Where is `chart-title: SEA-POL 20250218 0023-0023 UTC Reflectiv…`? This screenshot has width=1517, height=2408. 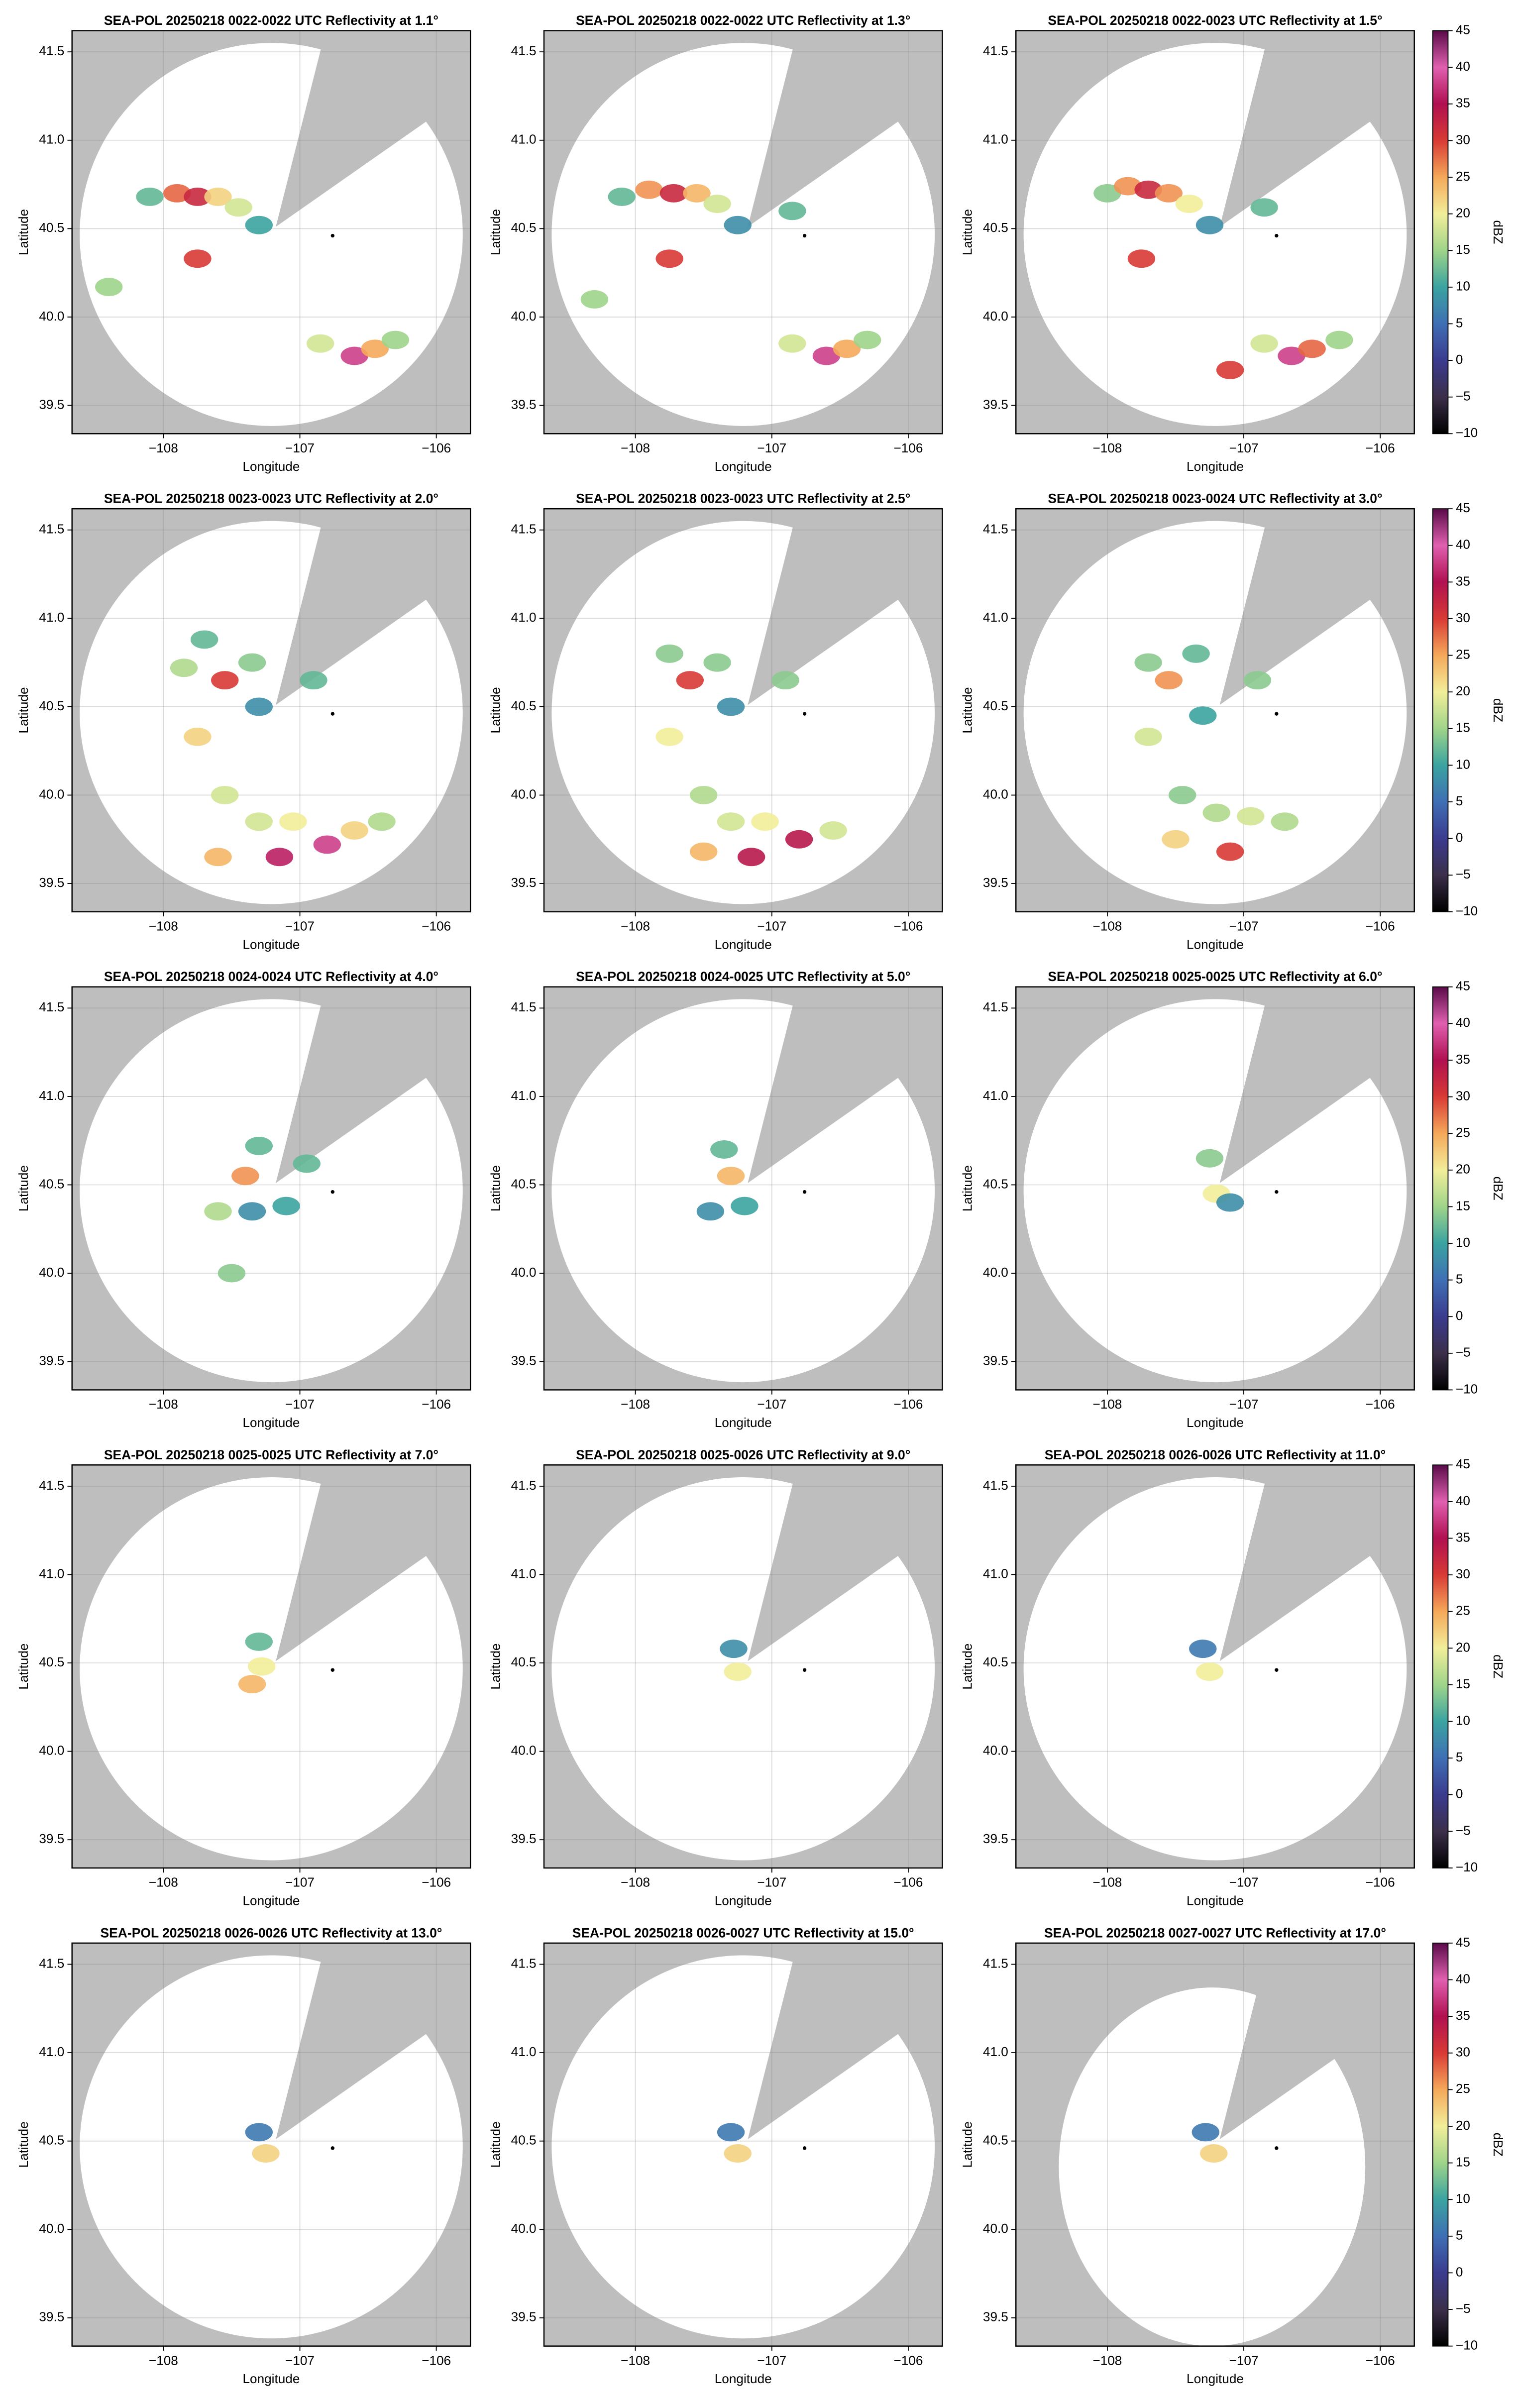
chart-title: SEA-POL 20250218 0023-0023 UTC Reflectiv… is located at coordinates (743, 498).